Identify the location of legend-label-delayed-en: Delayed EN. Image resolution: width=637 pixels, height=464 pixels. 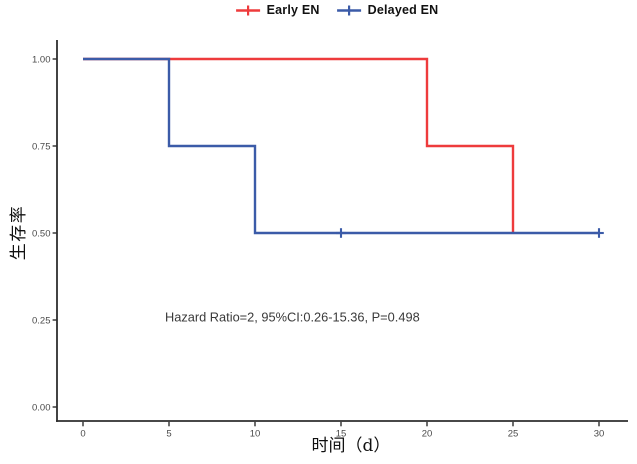
(403, 10).